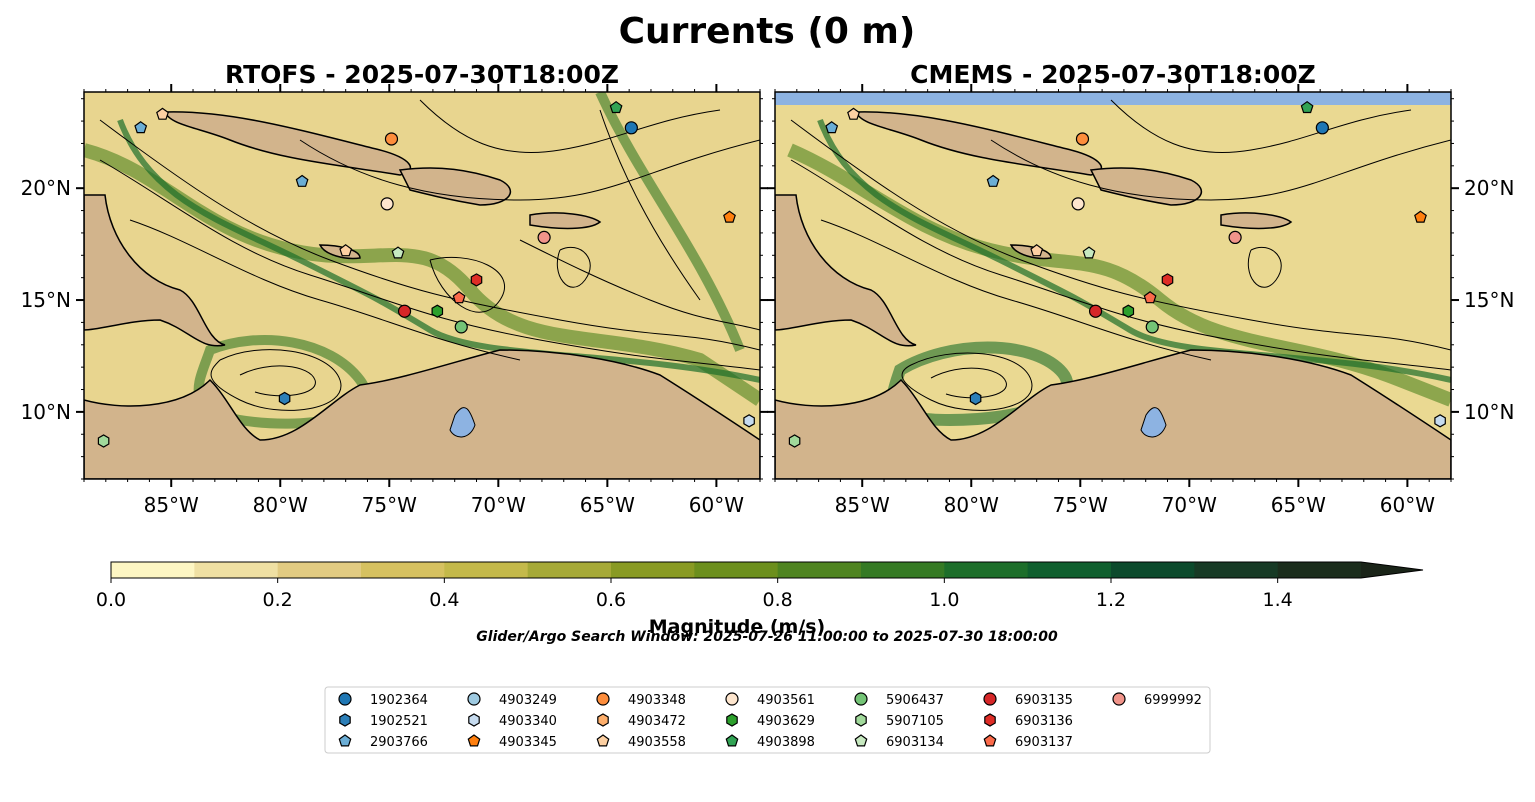 Image resolution: width=1535 pixels, height=802 pixels. Describe the element at coordinates (528, 700) in the screenshot. I see `legend-label: 4903249` at that location.